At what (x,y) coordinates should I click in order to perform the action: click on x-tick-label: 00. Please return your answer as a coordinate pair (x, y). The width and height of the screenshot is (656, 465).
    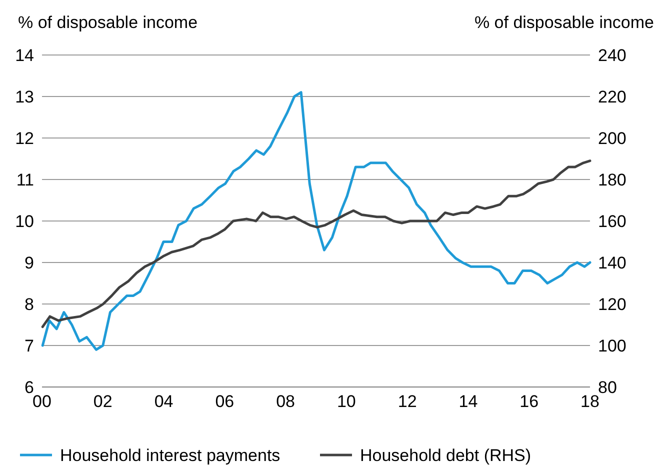
    Looking at the image, I should click on (42, 401).